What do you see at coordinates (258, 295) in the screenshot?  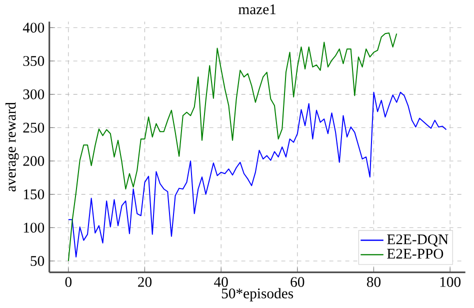 I see `x-axis-title: 50*episodes` at bounding box center [258, 295].